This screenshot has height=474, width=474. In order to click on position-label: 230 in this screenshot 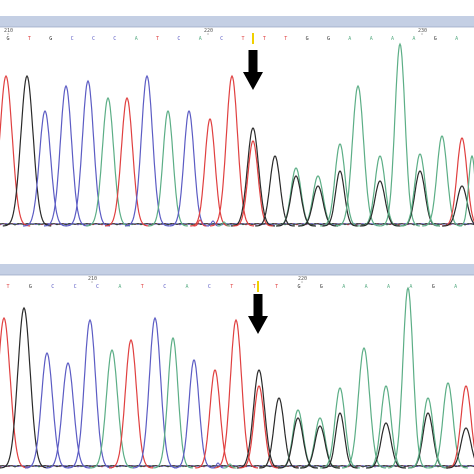, I will do `click(422, 31)`.